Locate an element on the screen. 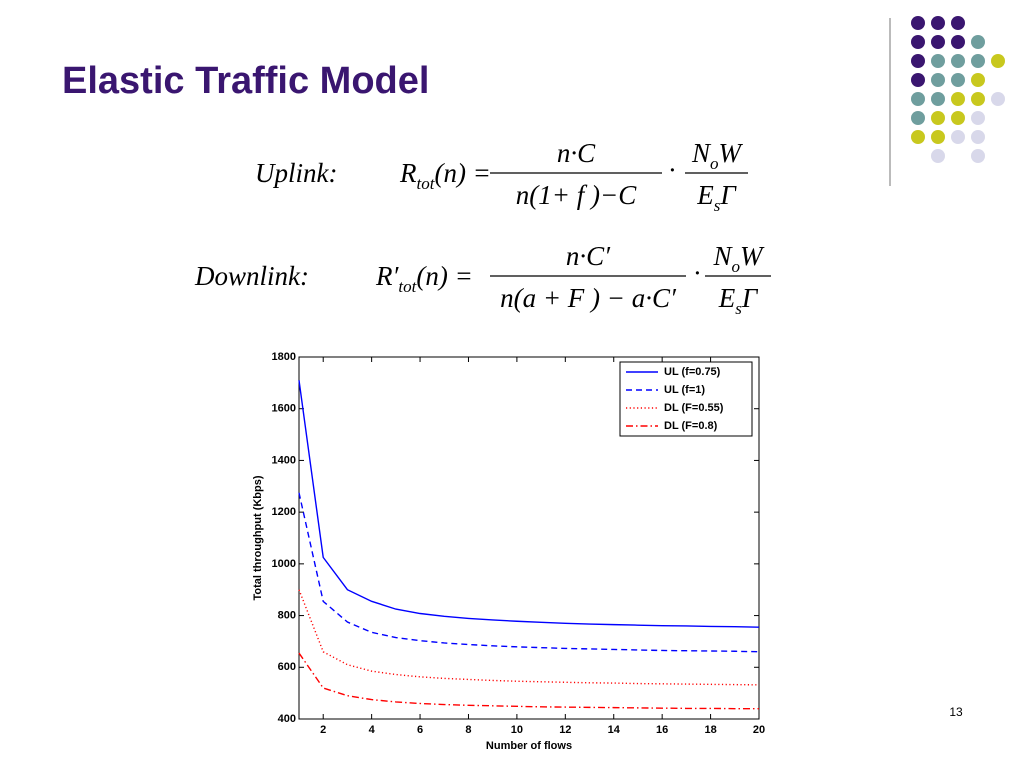  math-main: R is located at coordinates (408, 173).